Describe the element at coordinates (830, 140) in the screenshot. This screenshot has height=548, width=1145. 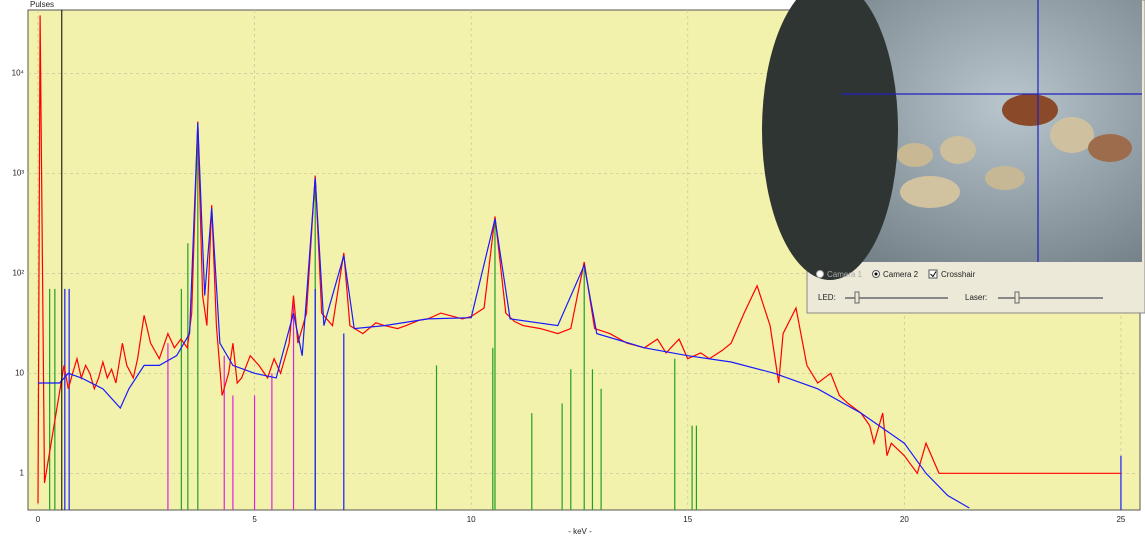
I see `lens-shadow` at that location.